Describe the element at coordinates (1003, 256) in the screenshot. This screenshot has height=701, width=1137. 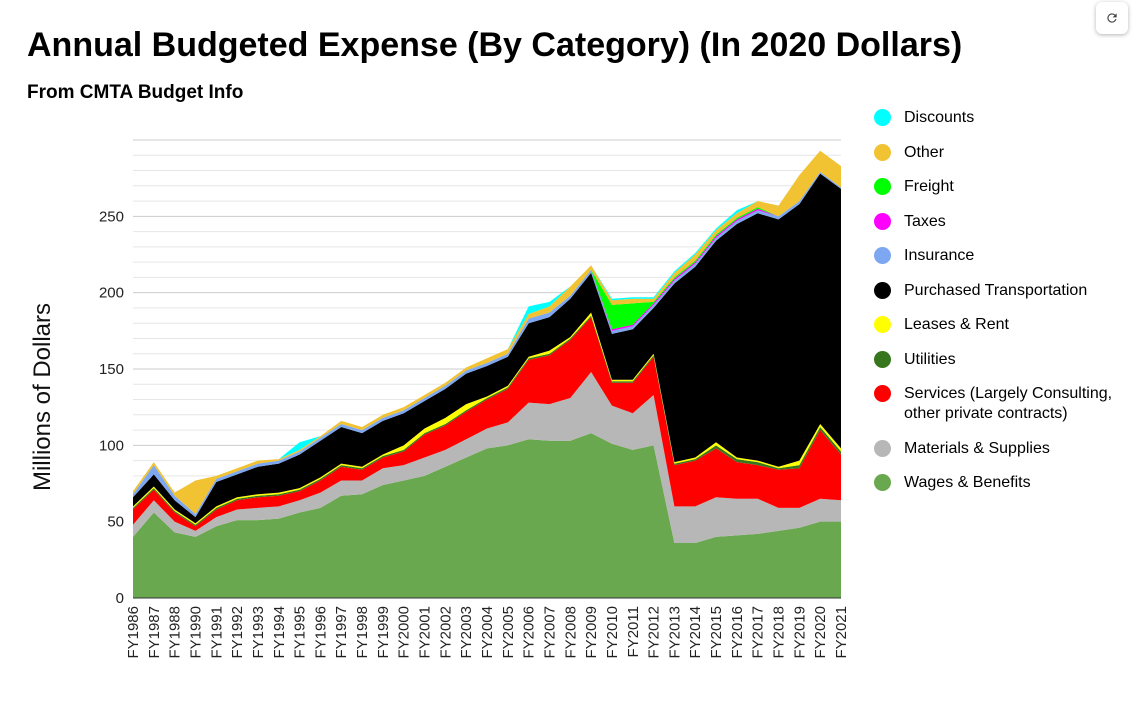
I see `legend-item-insurance: Insurance` at that location.